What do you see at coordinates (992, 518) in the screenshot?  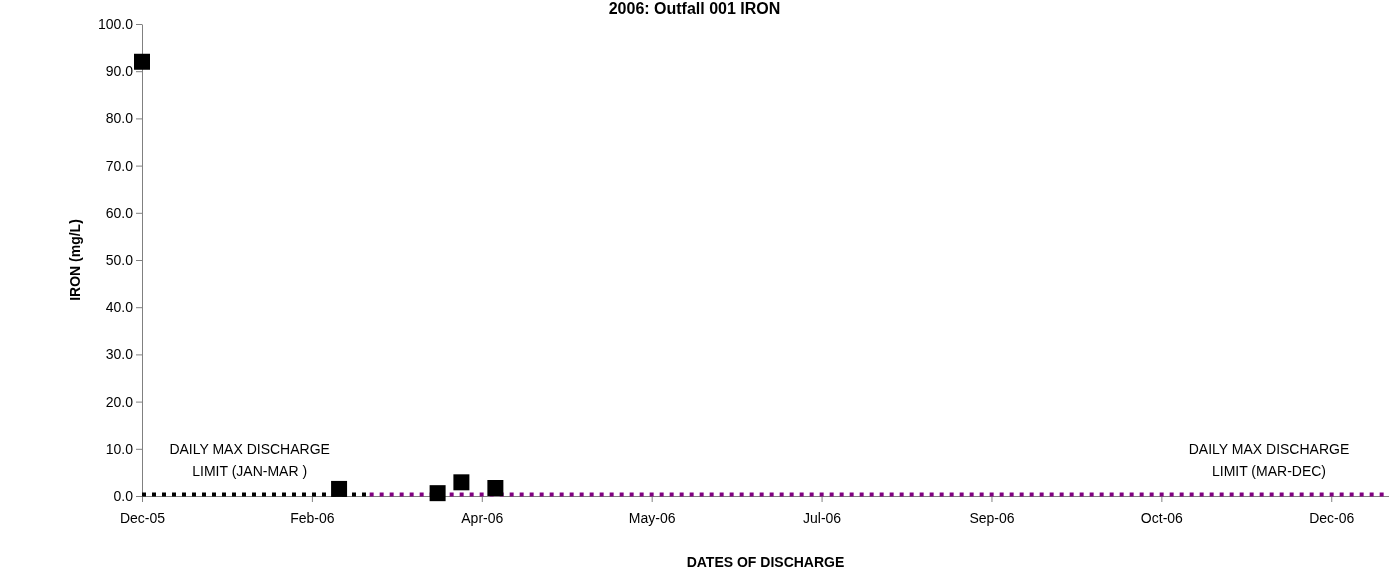 I see `x-tick-label: Sep-06` at bounding box center [992, 518].